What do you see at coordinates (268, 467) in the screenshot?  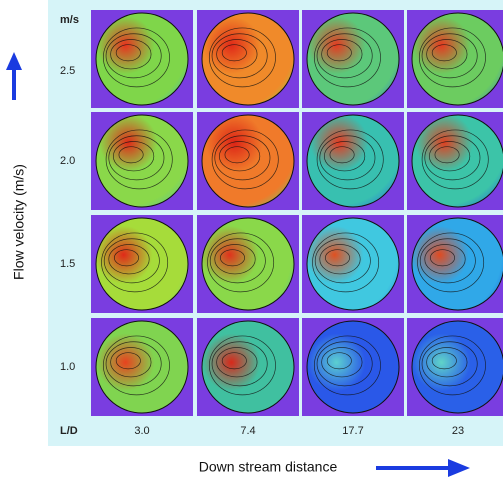 I see `x-title: Down stream distance` at bounding box center [268, 467].